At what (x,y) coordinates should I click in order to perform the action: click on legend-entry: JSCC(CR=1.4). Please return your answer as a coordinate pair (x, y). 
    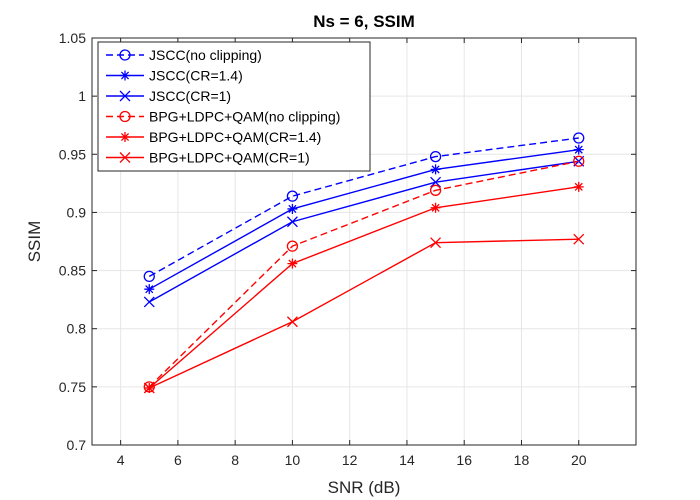
    Looking at the image, I should click on (174, 76).